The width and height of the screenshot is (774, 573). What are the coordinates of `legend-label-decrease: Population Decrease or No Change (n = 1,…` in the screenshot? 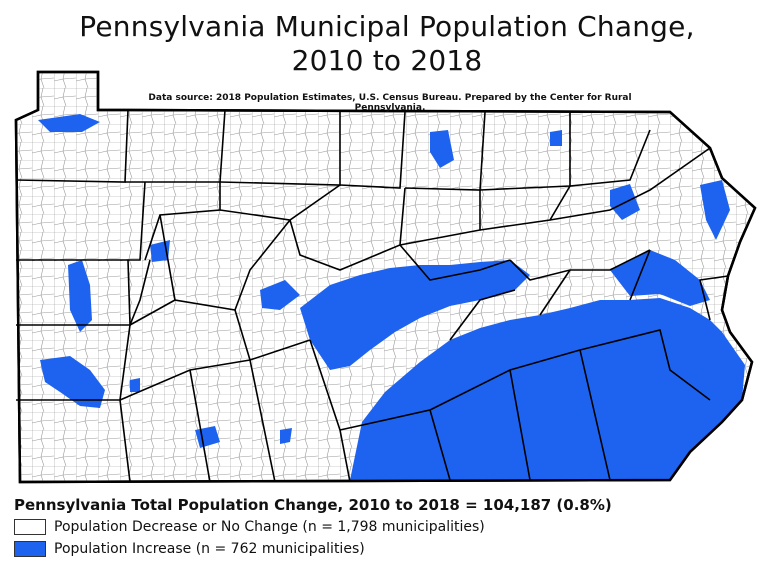 It's located at (269, 527).